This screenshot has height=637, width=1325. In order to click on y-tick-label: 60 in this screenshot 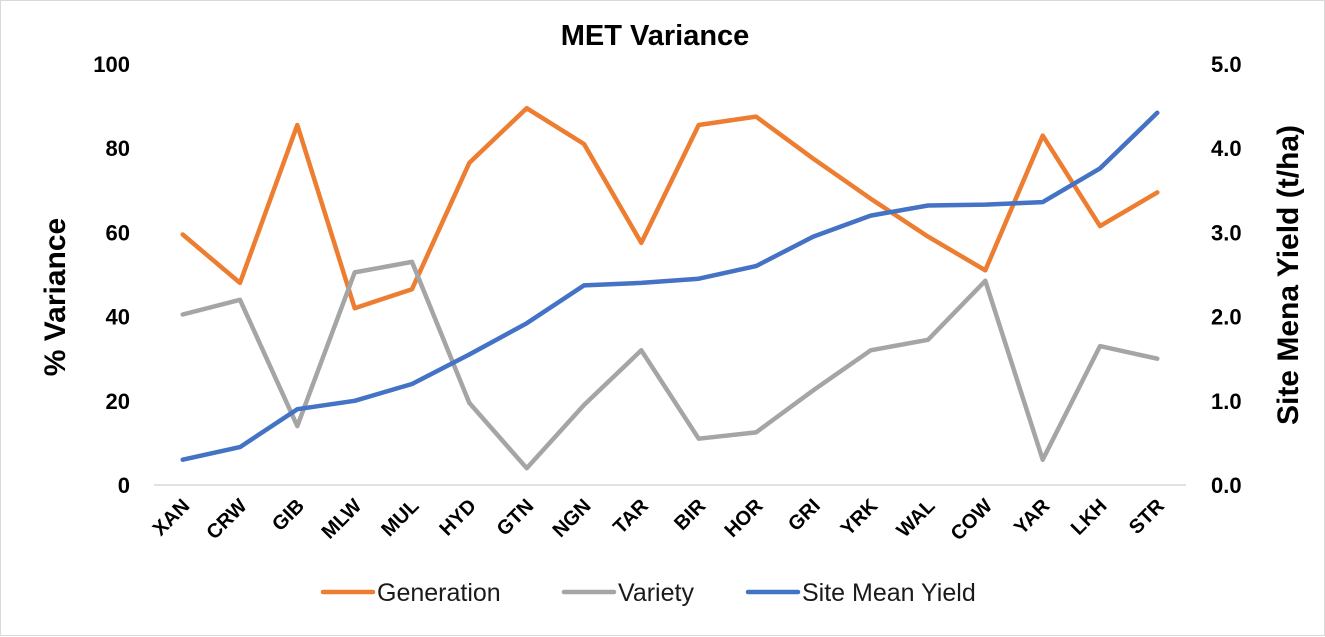, I will do `click(118, 232)`.